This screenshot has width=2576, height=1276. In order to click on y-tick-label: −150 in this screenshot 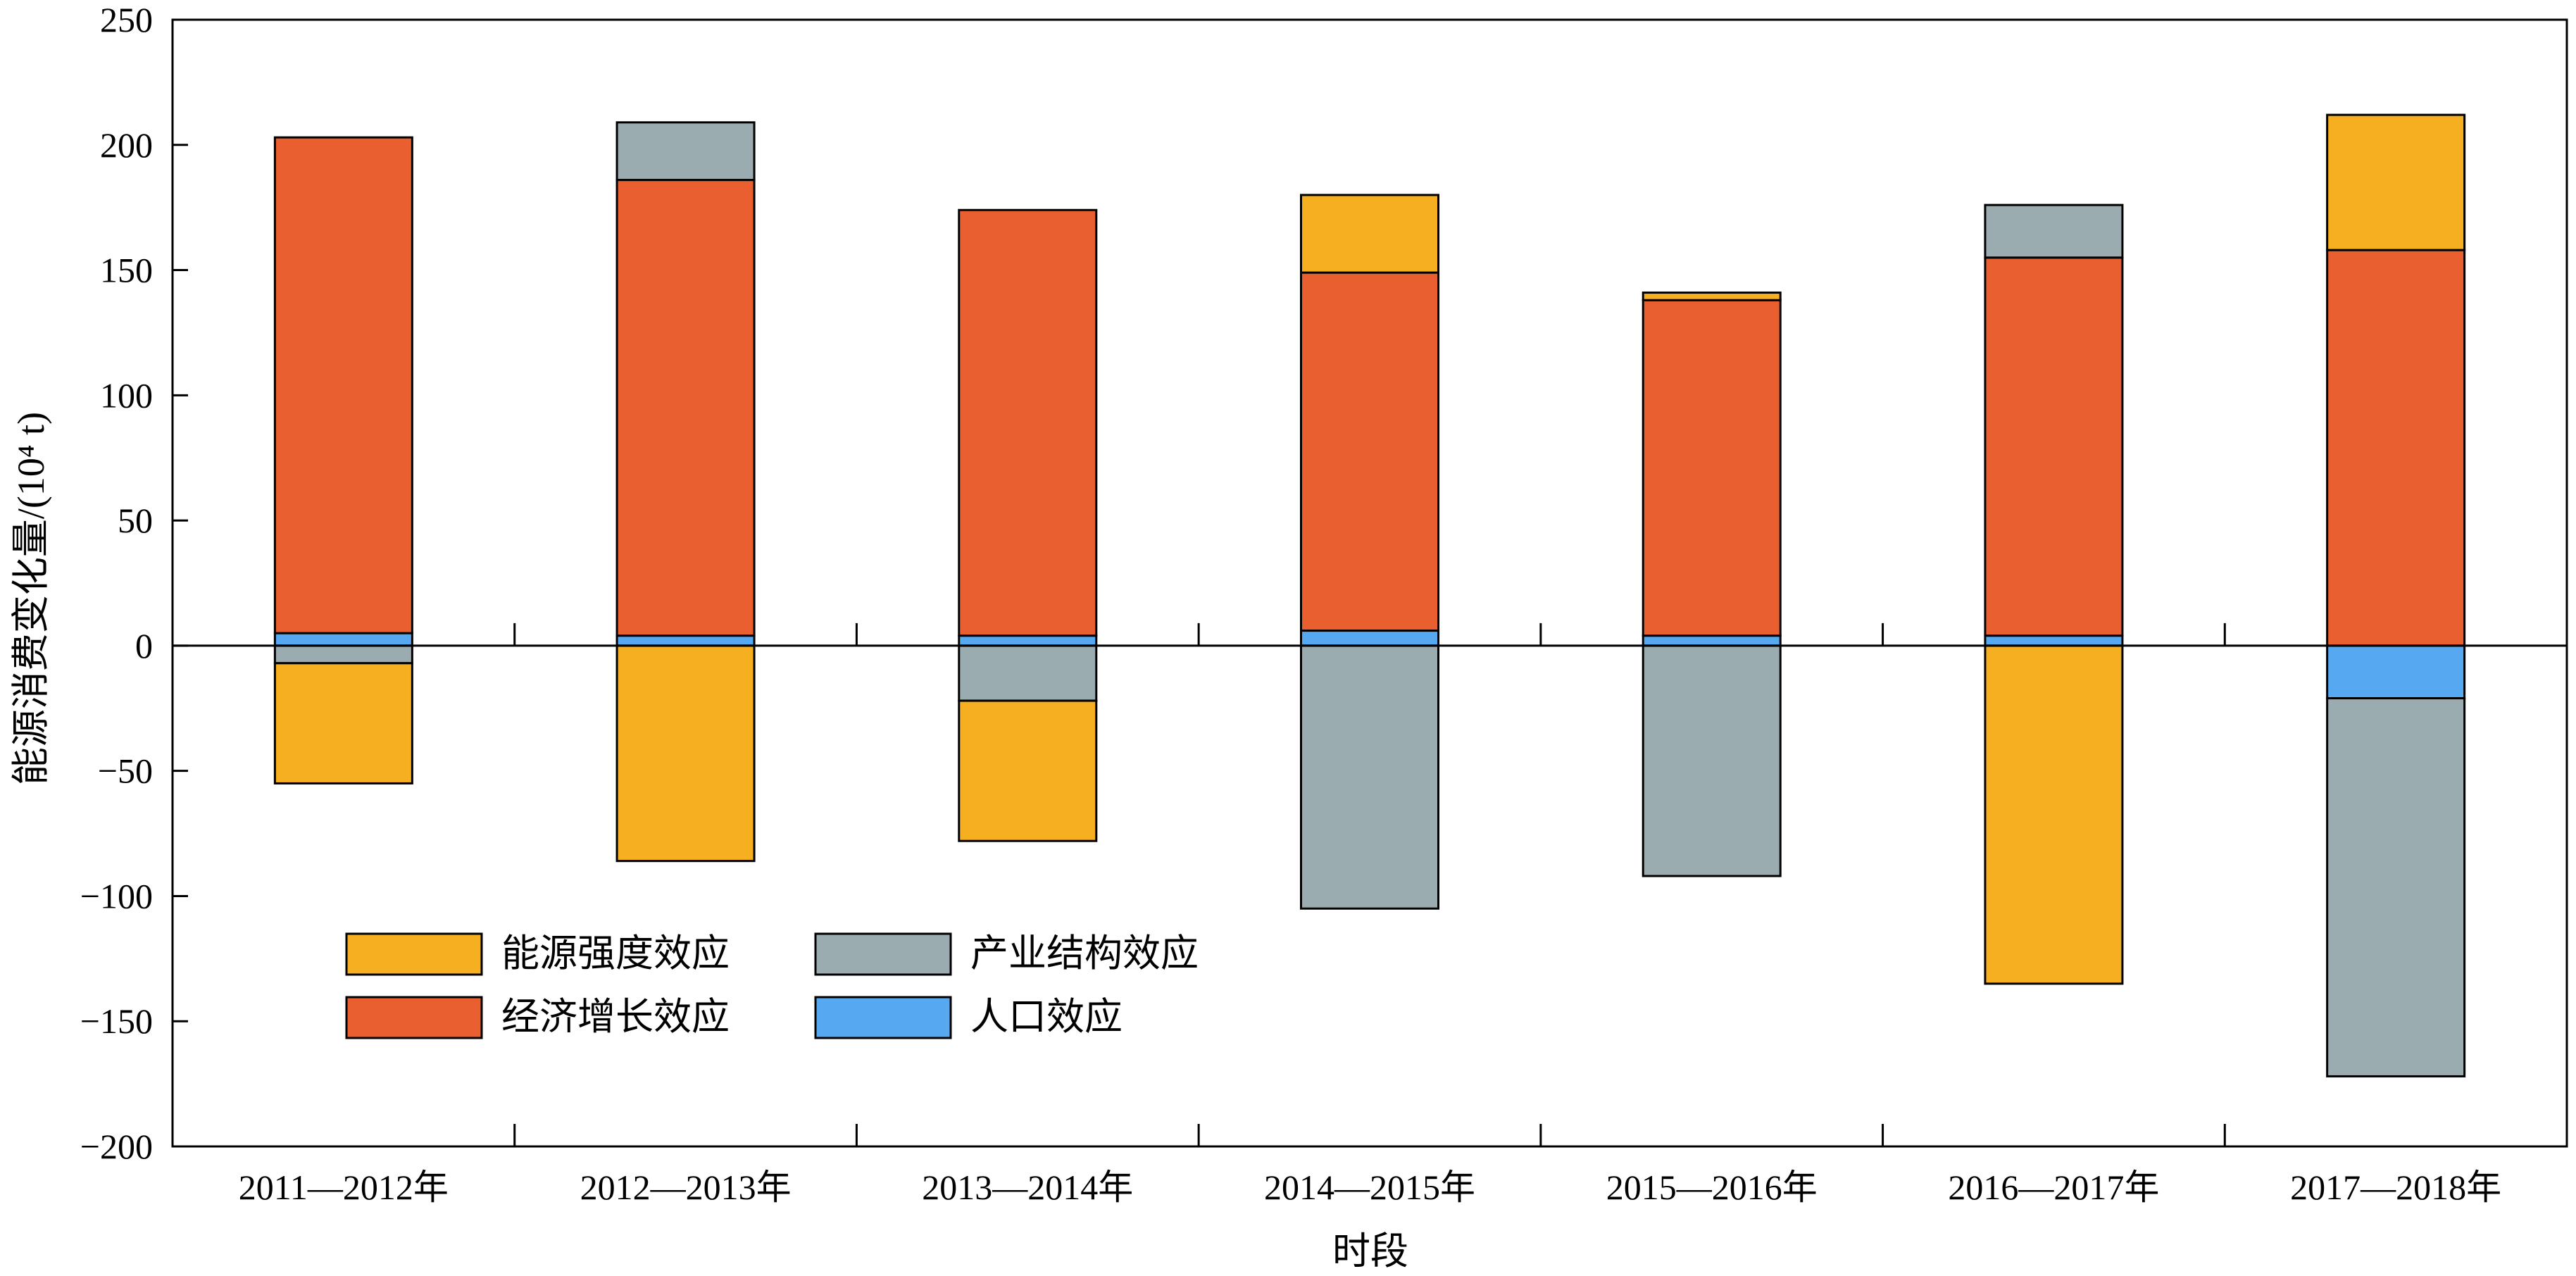, I will do `click(116, 1021)`.